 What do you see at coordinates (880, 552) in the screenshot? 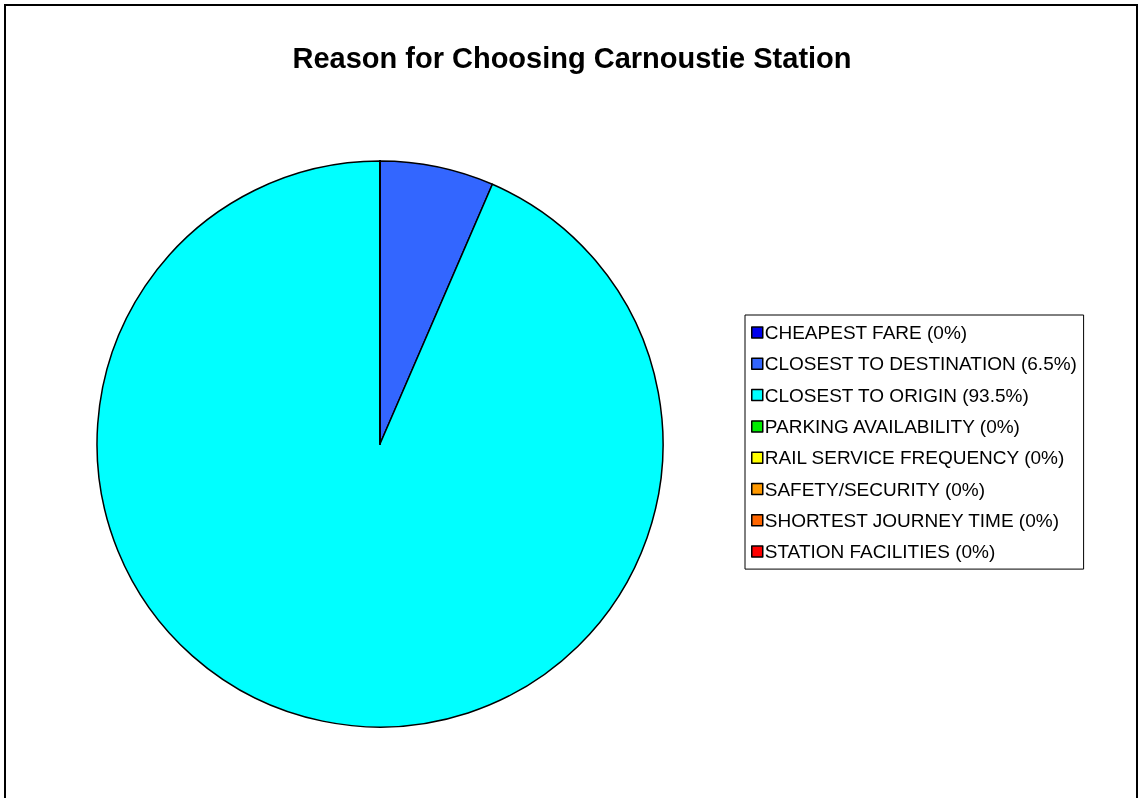
I see `legend-label: STATION FACILITIES (0%)` at bounding box center [880, 552].